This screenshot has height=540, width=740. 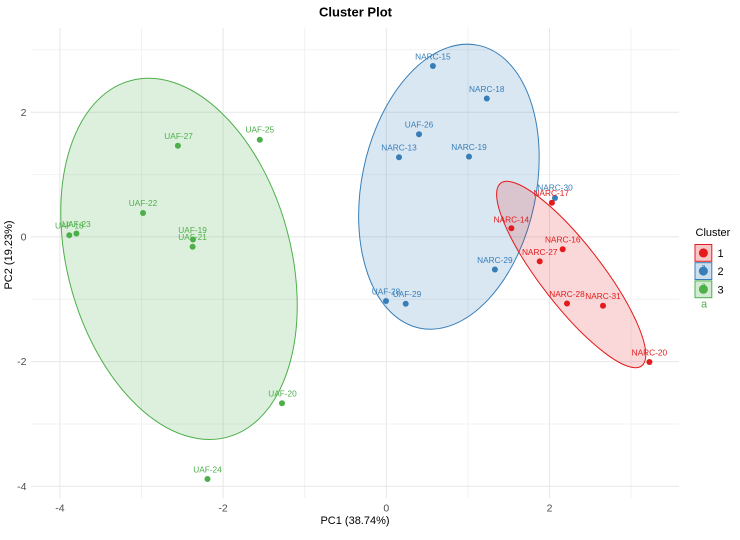 I want to click on svg-text: NARC-14, so click(x=512, y=220).